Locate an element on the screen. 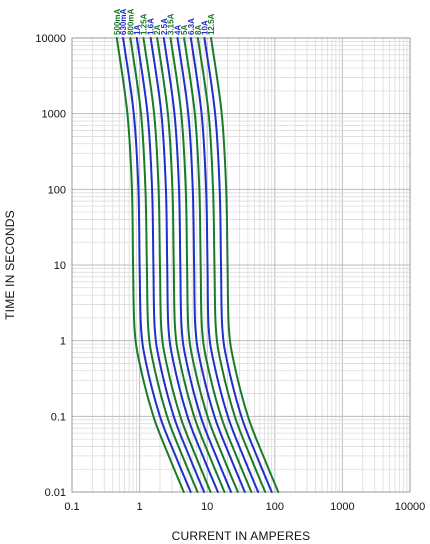 The image size is (430, 544). x-tick-label: 100 is located at coordinates (275, 507).